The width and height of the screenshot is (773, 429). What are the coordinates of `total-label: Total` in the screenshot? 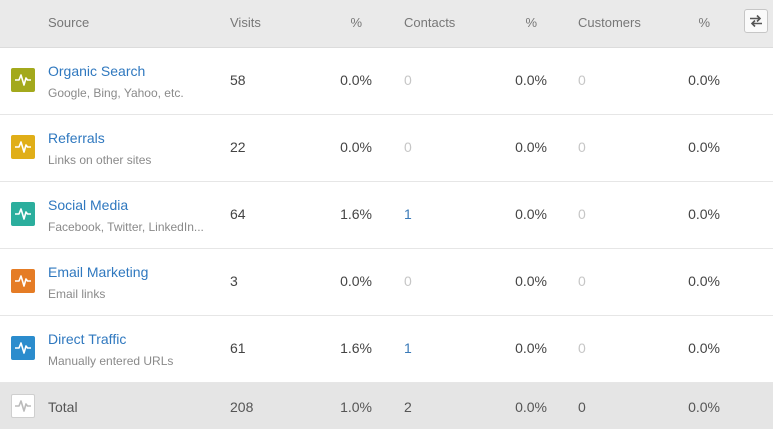 It's located at (63, 407).